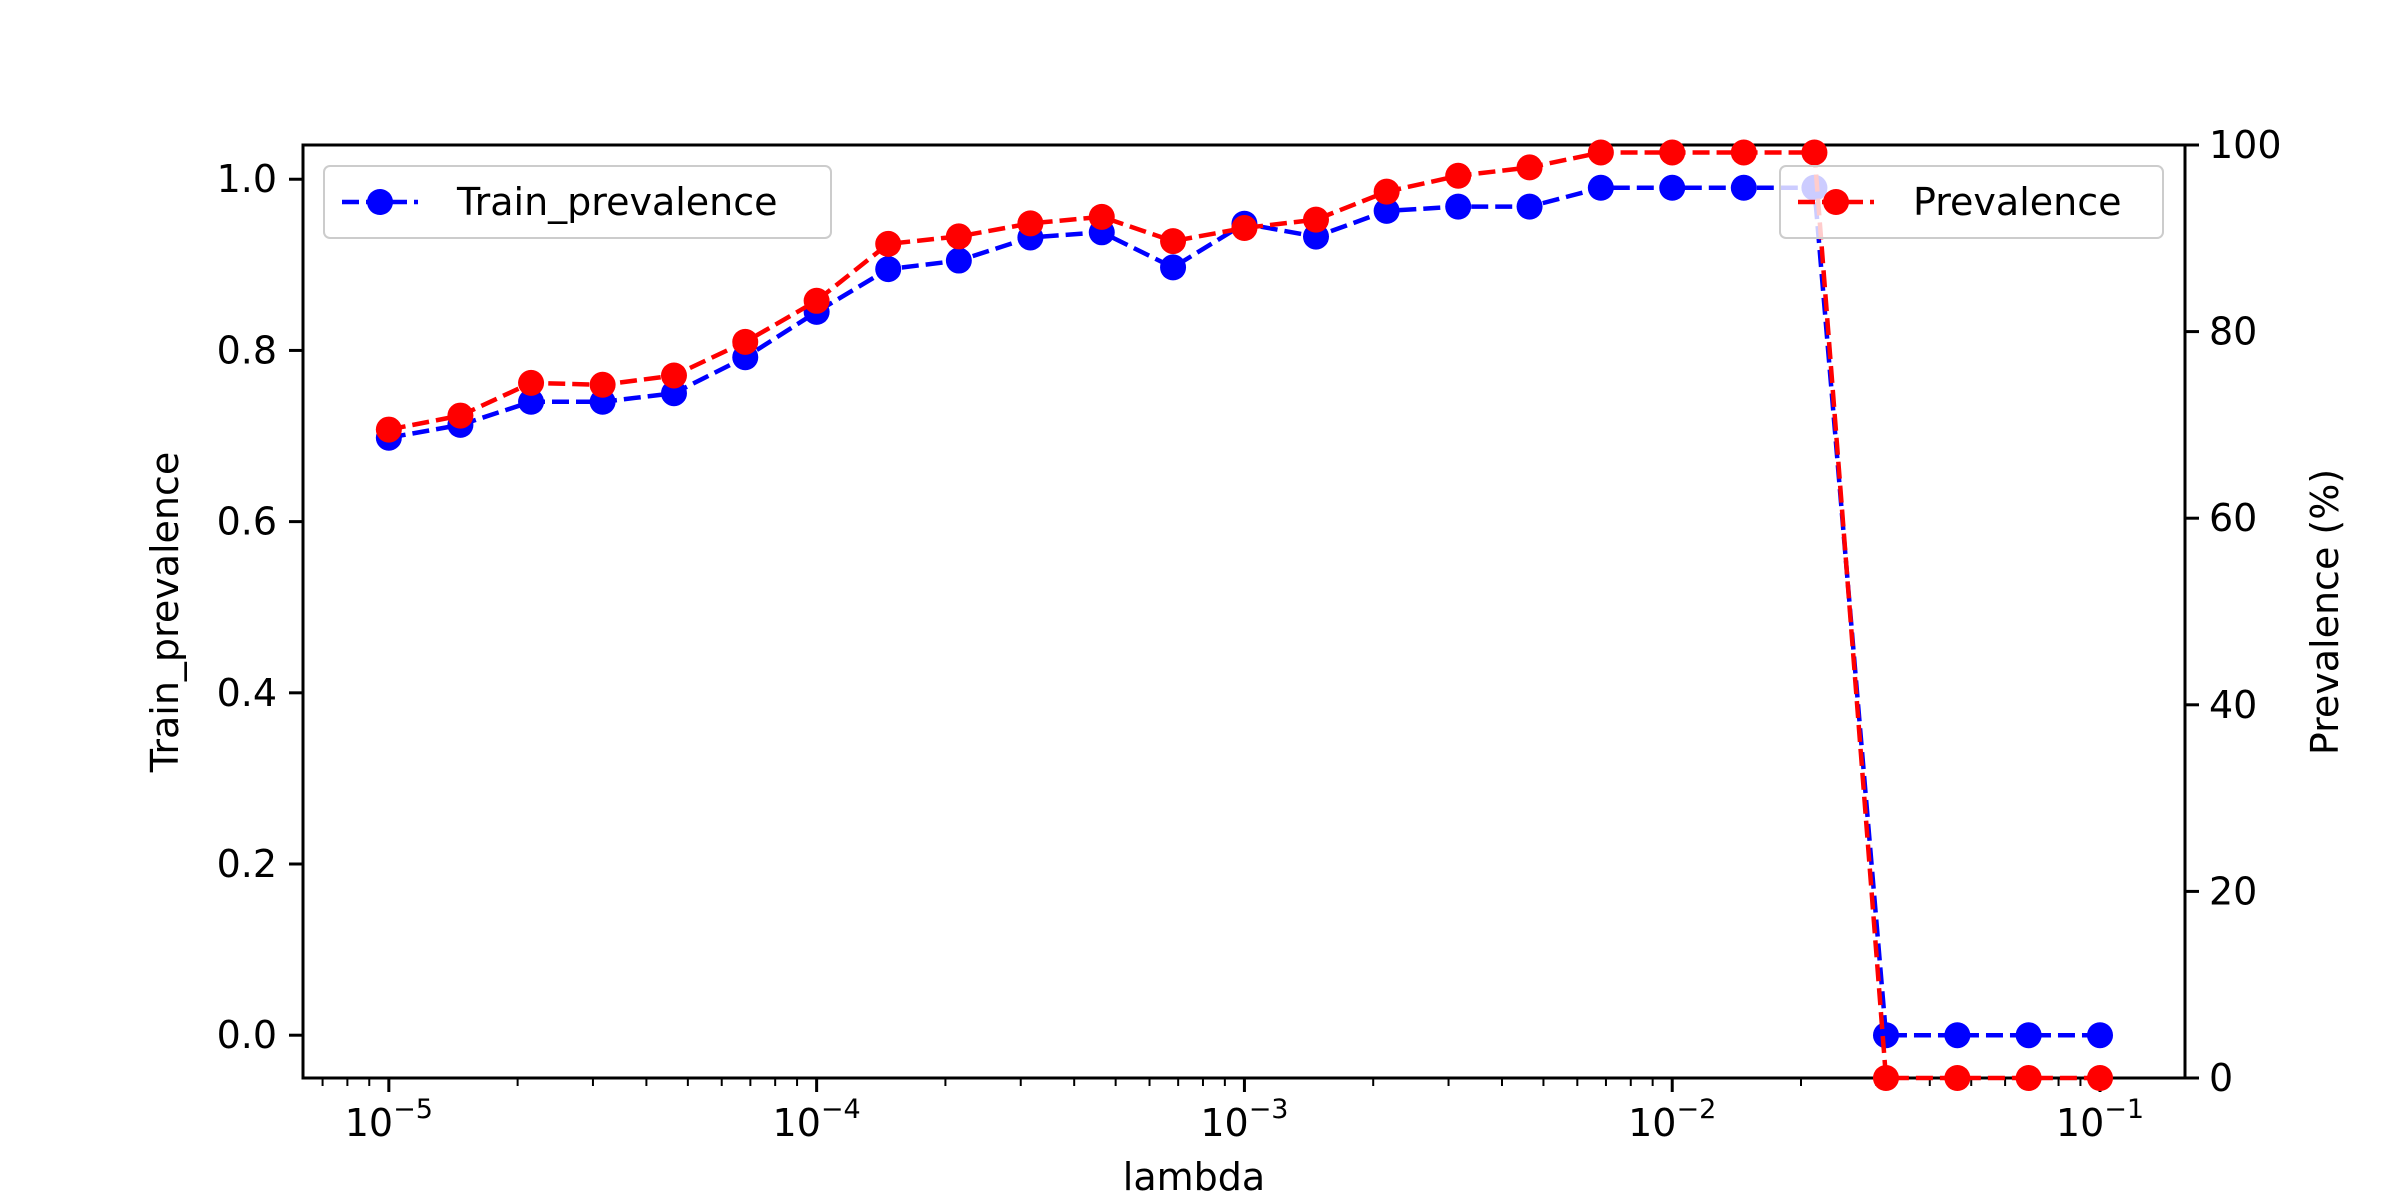 This screenshot has width=2400, height=1200. I want to click on left-y-axis-label: Train_prevalence, so click(165, 613).